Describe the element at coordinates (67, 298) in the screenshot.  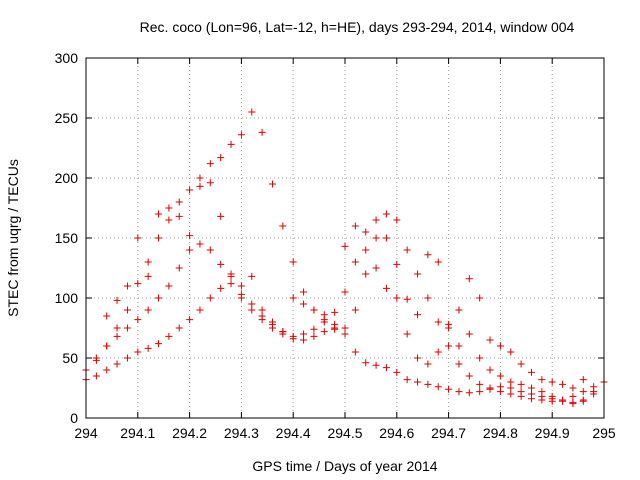
I see `y-tick-label: 100` at that location.